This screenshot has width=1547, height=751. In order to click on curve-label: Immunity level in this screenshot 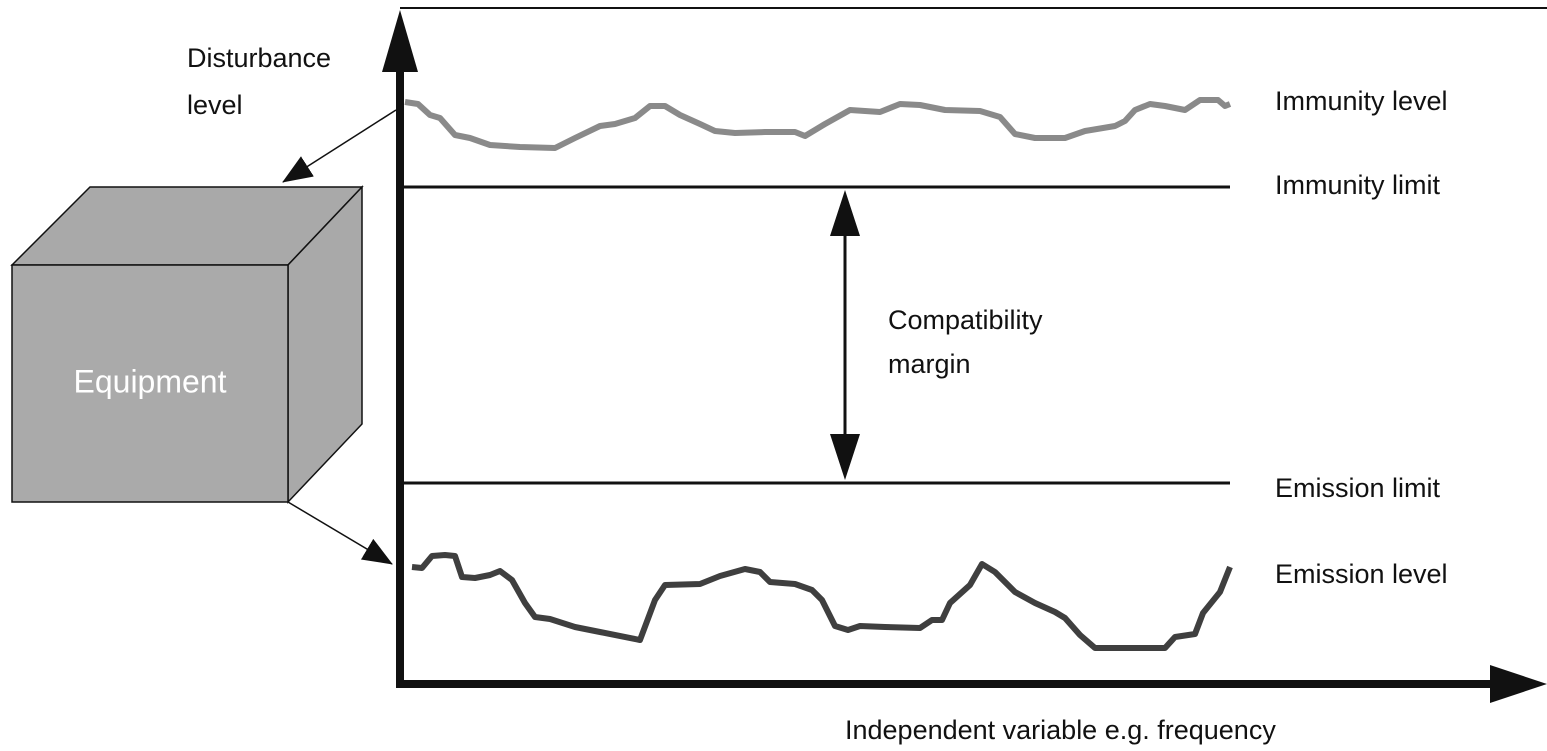, I will do `click(1361, 101)`.